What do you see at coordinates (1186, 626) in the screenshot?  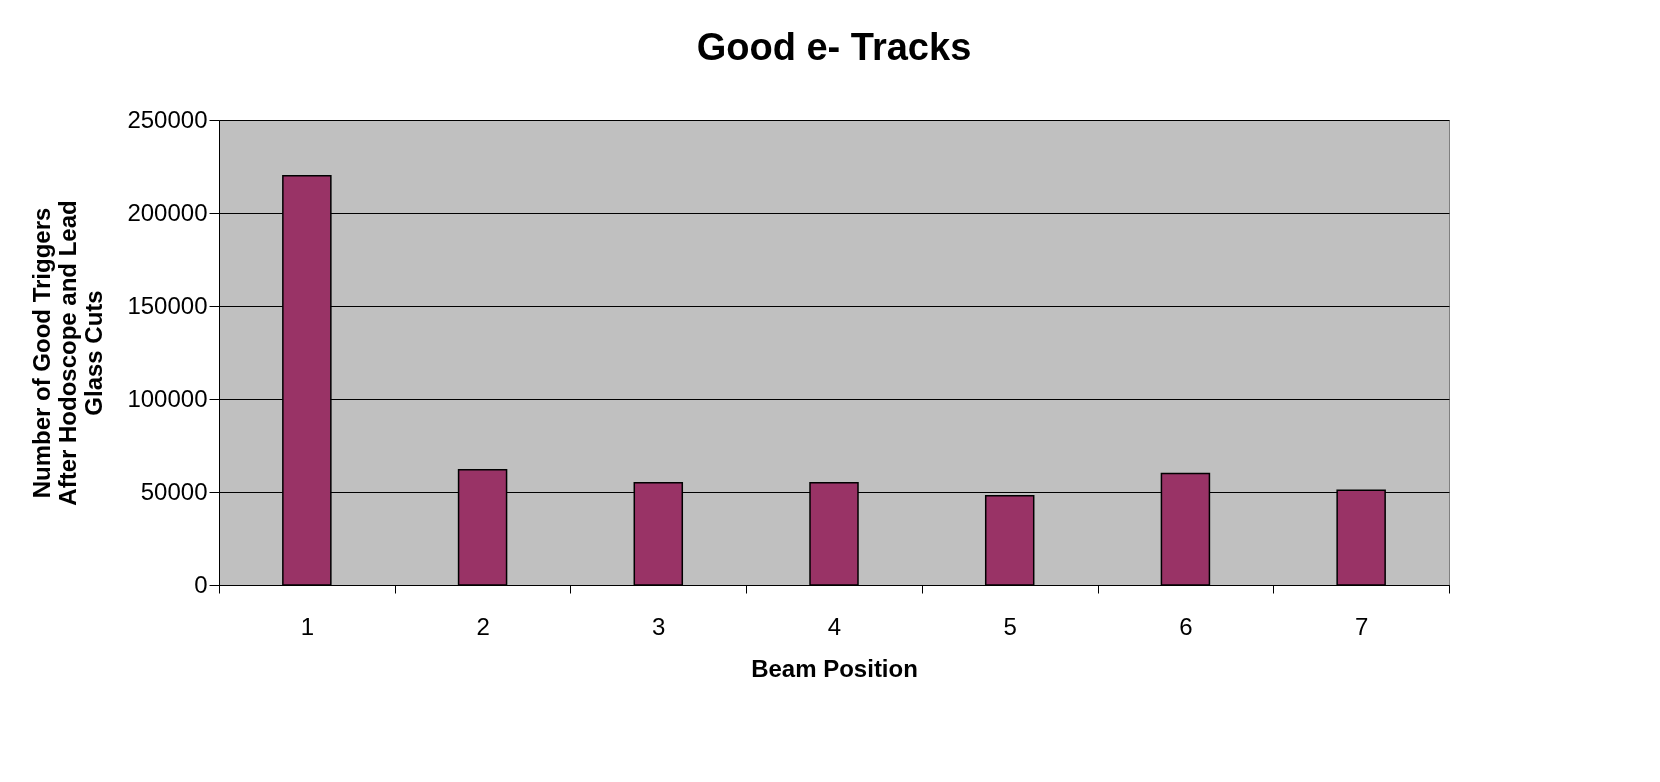 I see `x-tick-label: 6` at bounding box center [1186, 626].